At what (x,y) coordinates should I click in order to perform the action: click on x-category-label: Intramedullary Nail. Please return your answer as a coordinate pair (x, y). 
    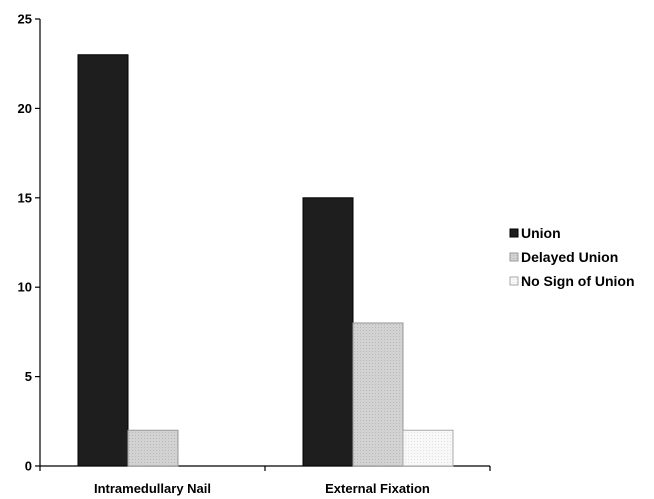
    Looking at the image, I should click on (152, 488).